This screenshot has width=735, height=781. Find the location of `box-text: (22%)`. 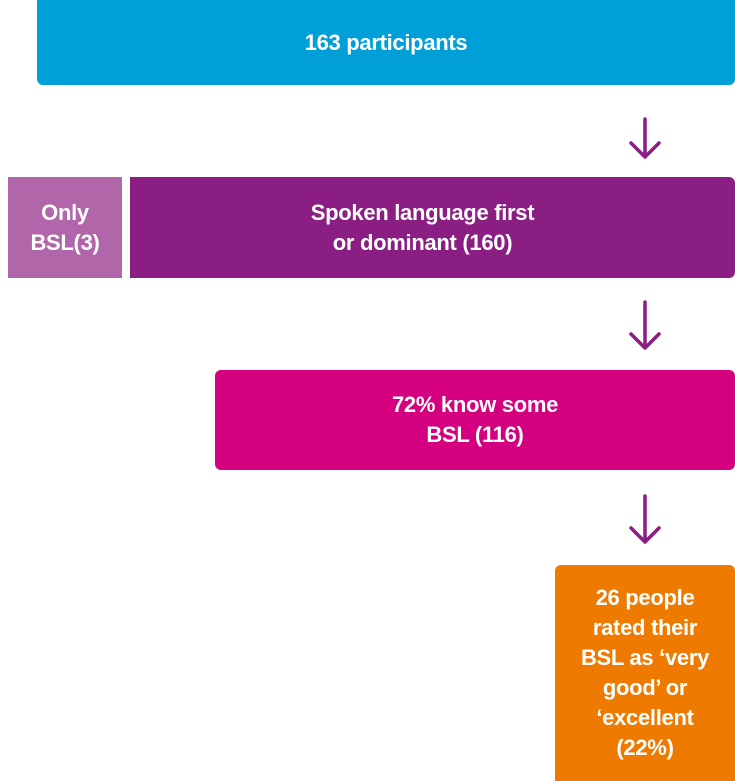

box-text: (22%) is located at coordinates (645, 747).